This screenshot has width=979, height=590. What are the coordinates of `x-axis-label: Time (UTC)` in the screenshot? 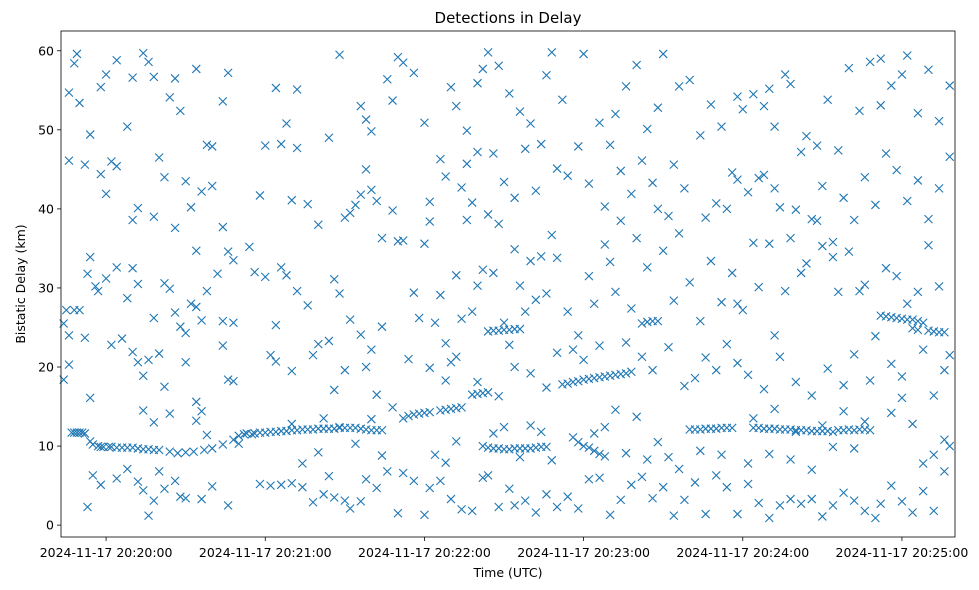 It's located at (507, 572).